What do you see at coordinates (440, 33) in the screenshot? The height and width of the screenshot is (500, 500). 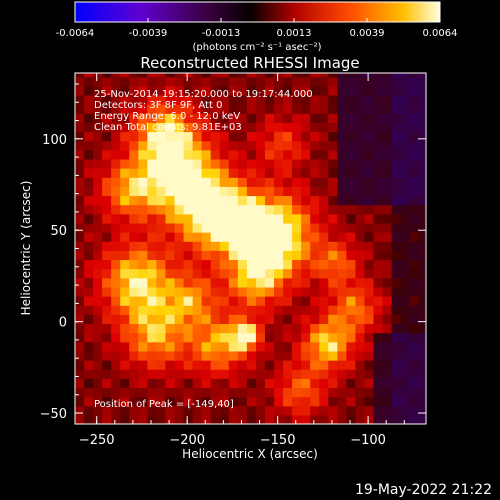 I see `colorbar-tick-label: 0.0064` at bounding box center [440, 33].